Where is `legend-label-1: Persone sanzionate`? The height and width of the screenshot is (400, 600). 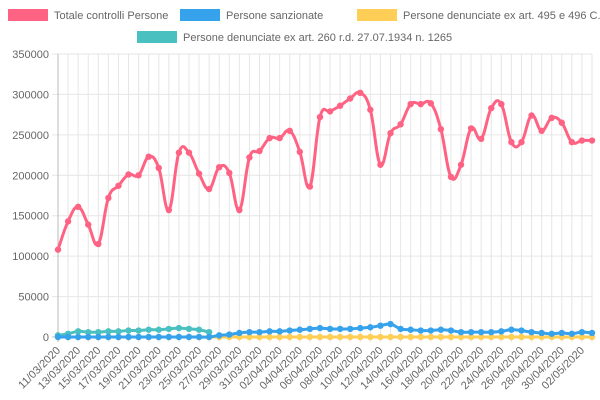
legend-label-1: Persone sanzionate is located at coordinates (274, 16).